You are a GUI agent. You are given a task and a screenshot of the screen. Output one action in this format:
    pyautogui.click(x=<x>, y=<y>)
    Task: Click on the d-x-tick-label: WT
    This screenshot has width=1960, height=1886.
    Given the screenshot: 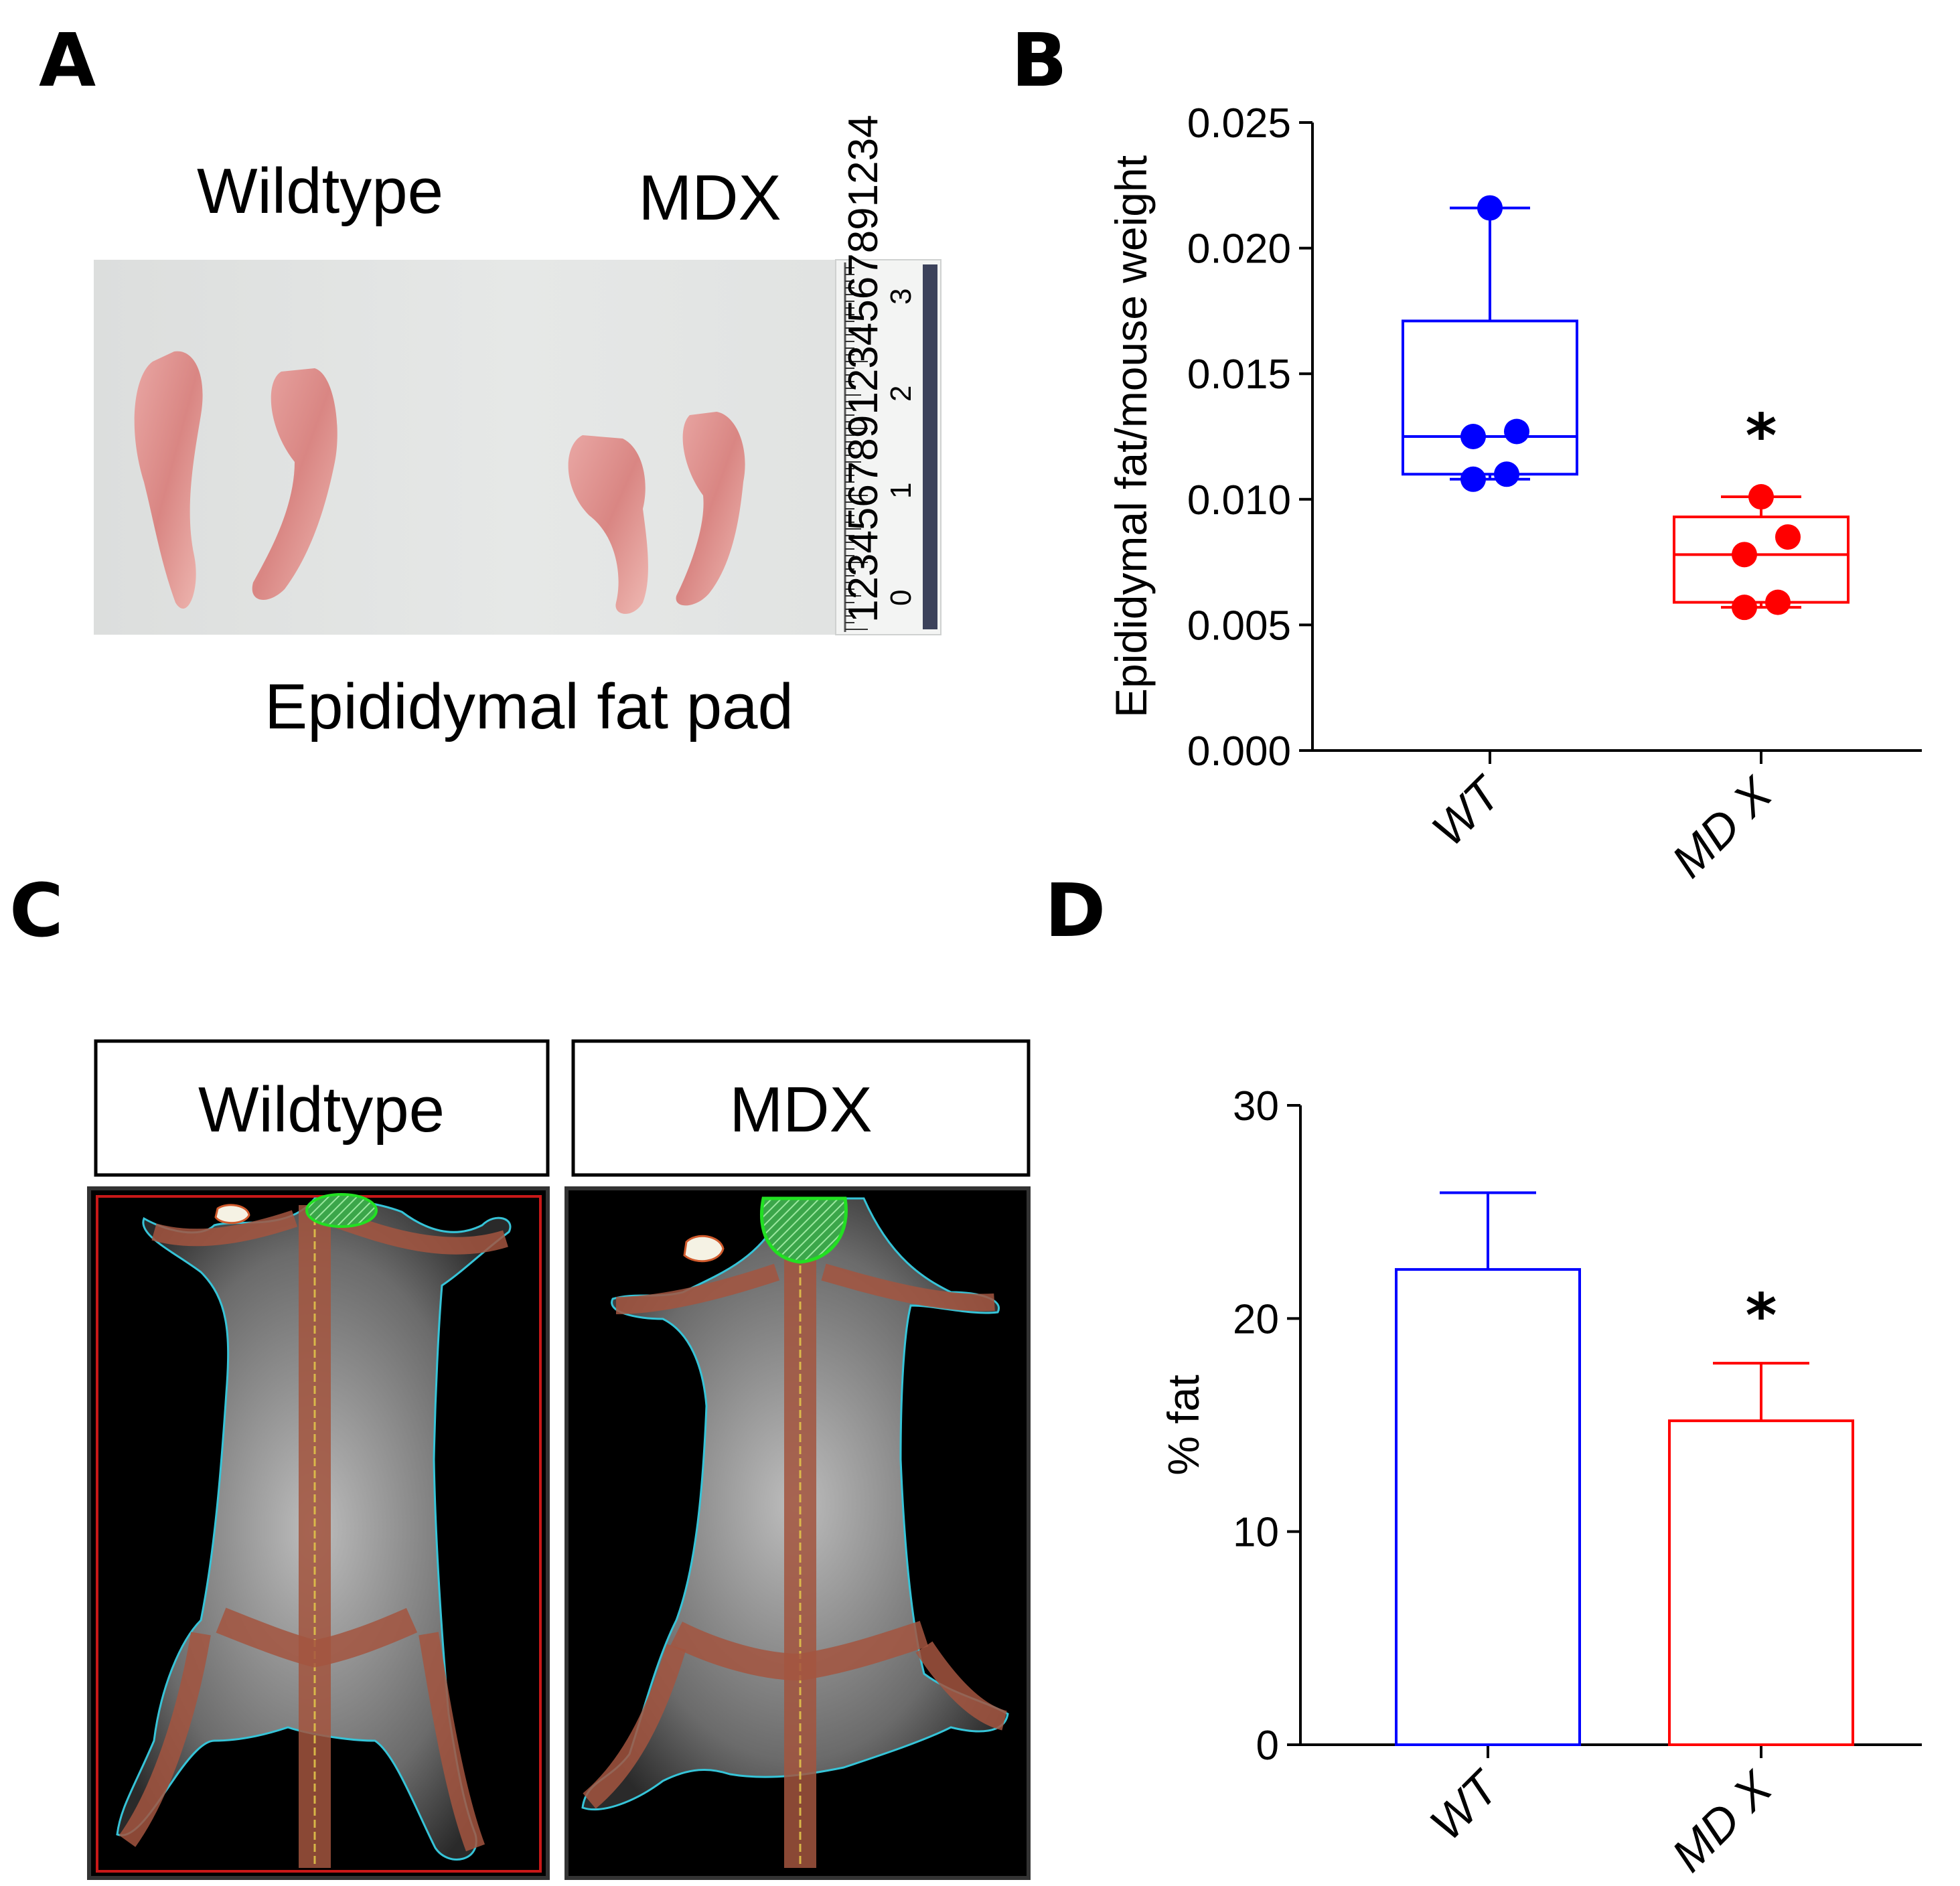 What is the action you would take?
    pyautogui.click(x=1465, y=1805)
    